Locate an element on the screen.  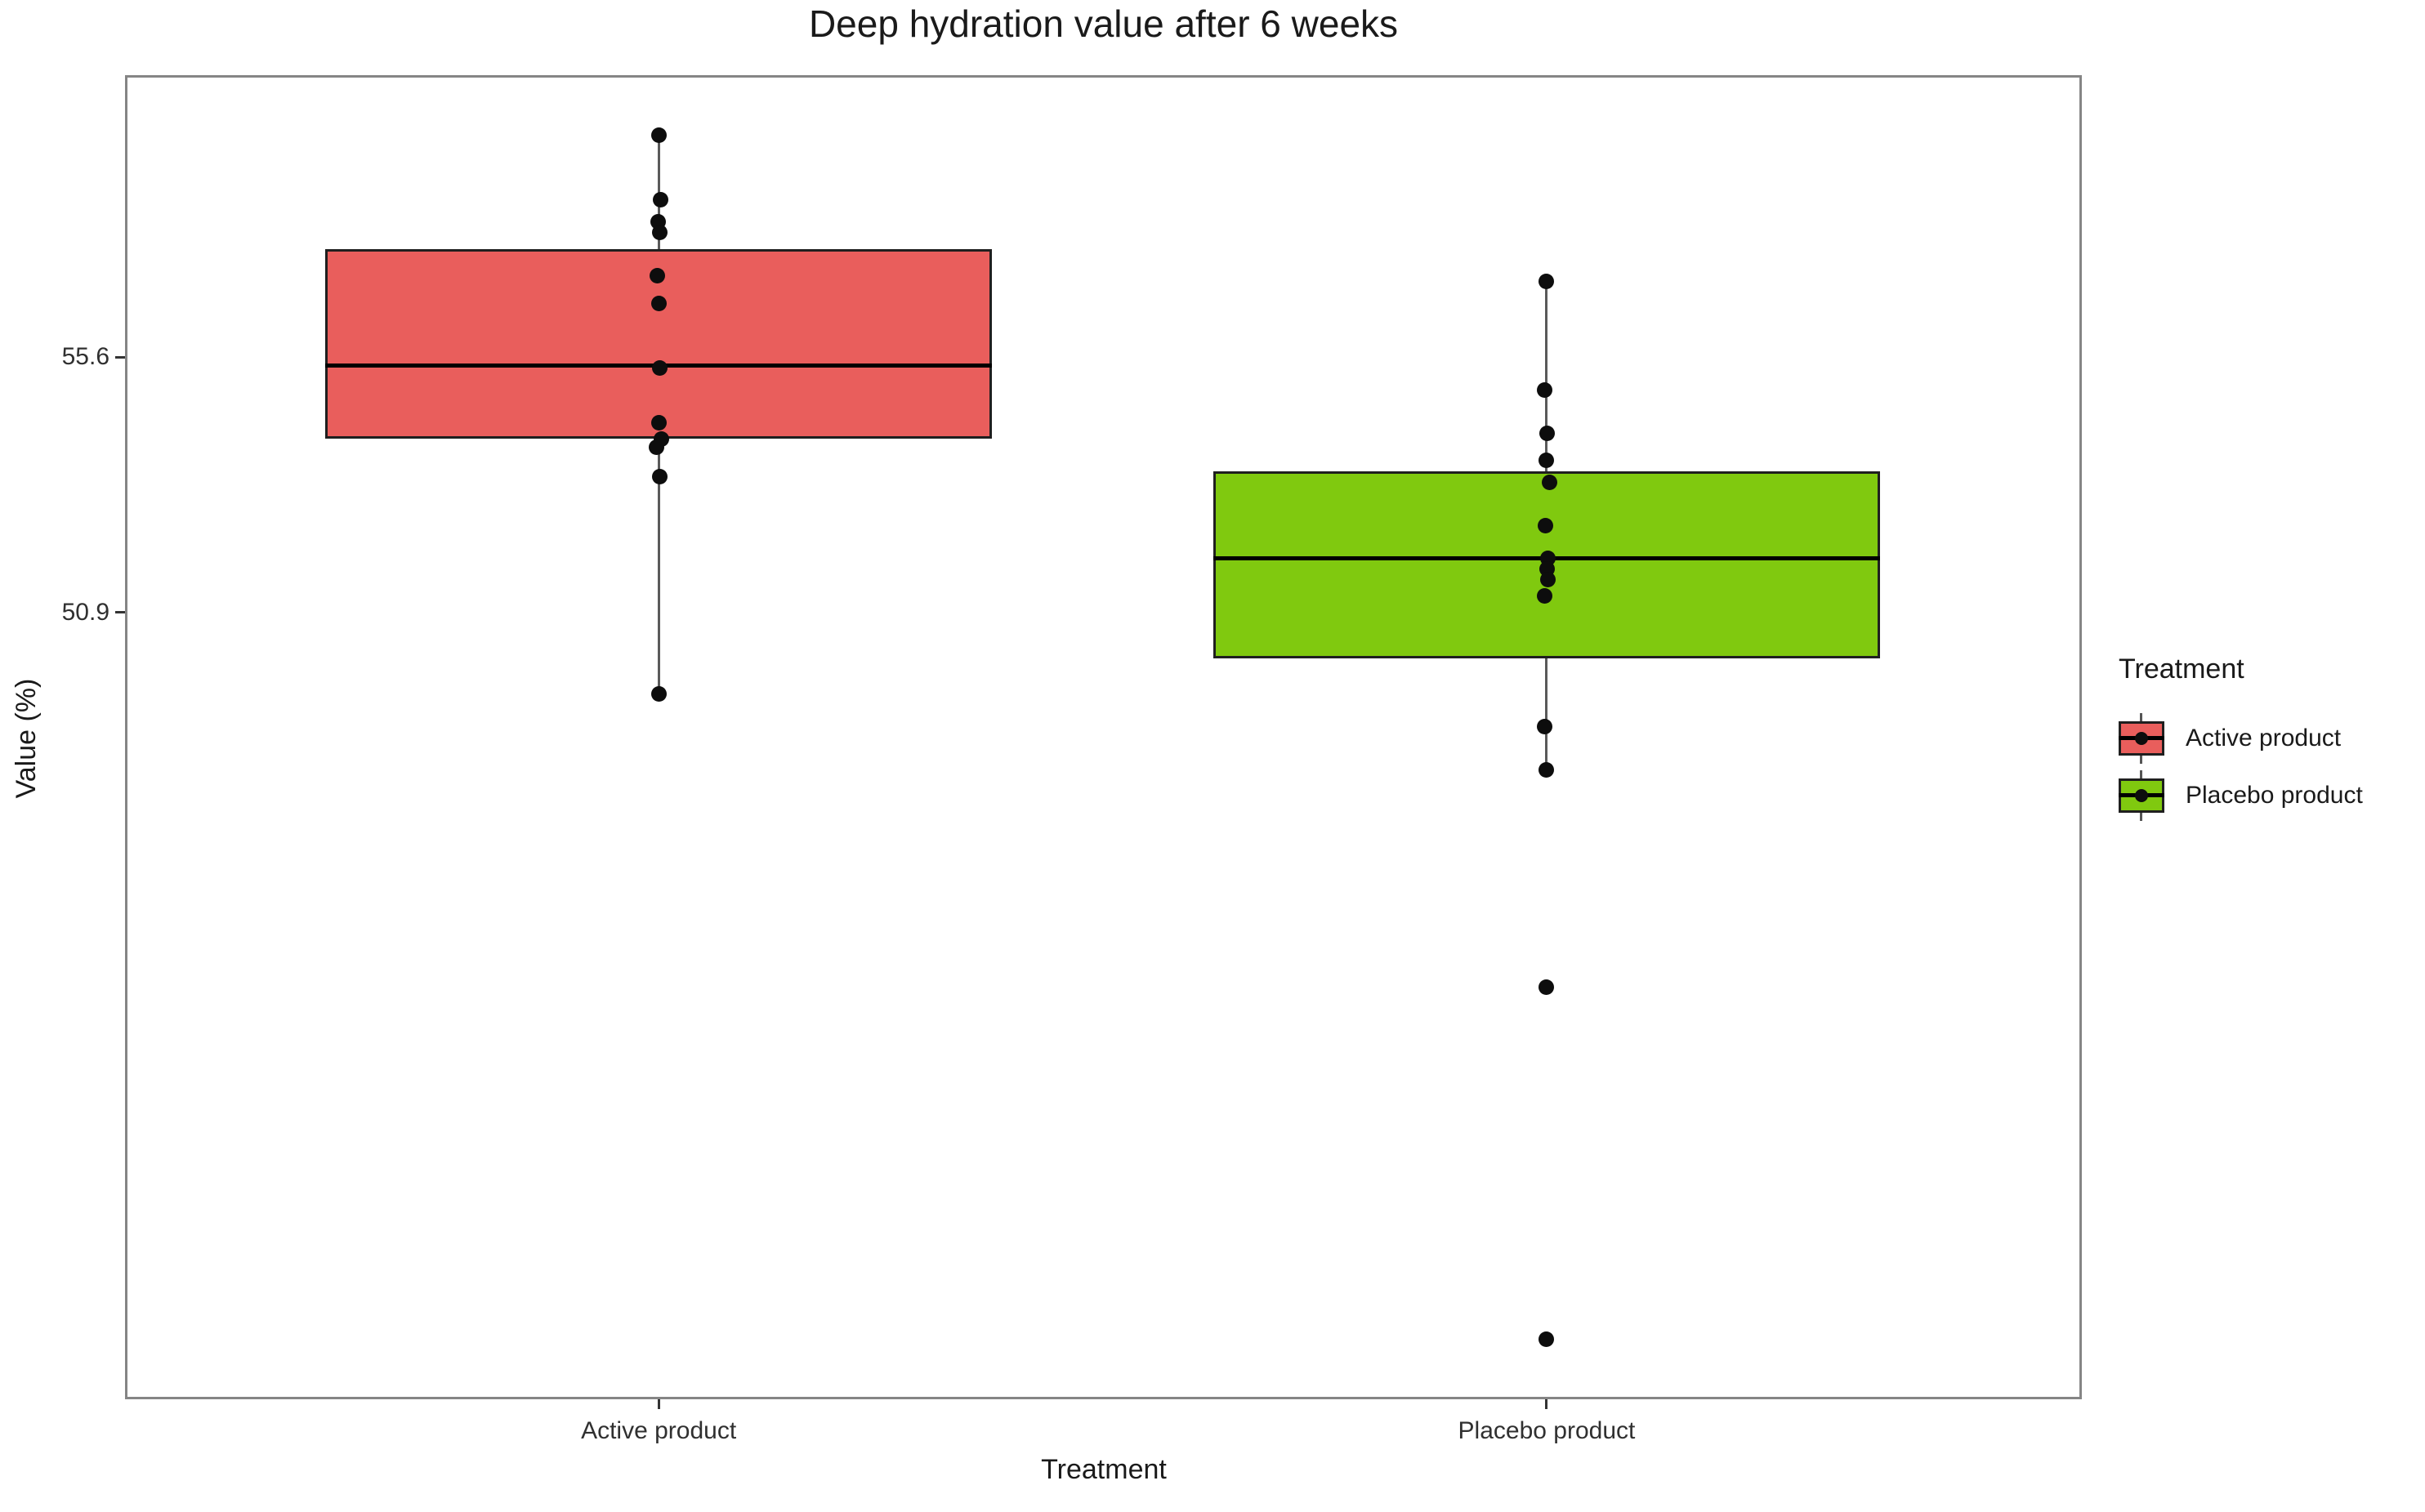
legend-entry-active: Active product is located at coordinates (2272, 738).